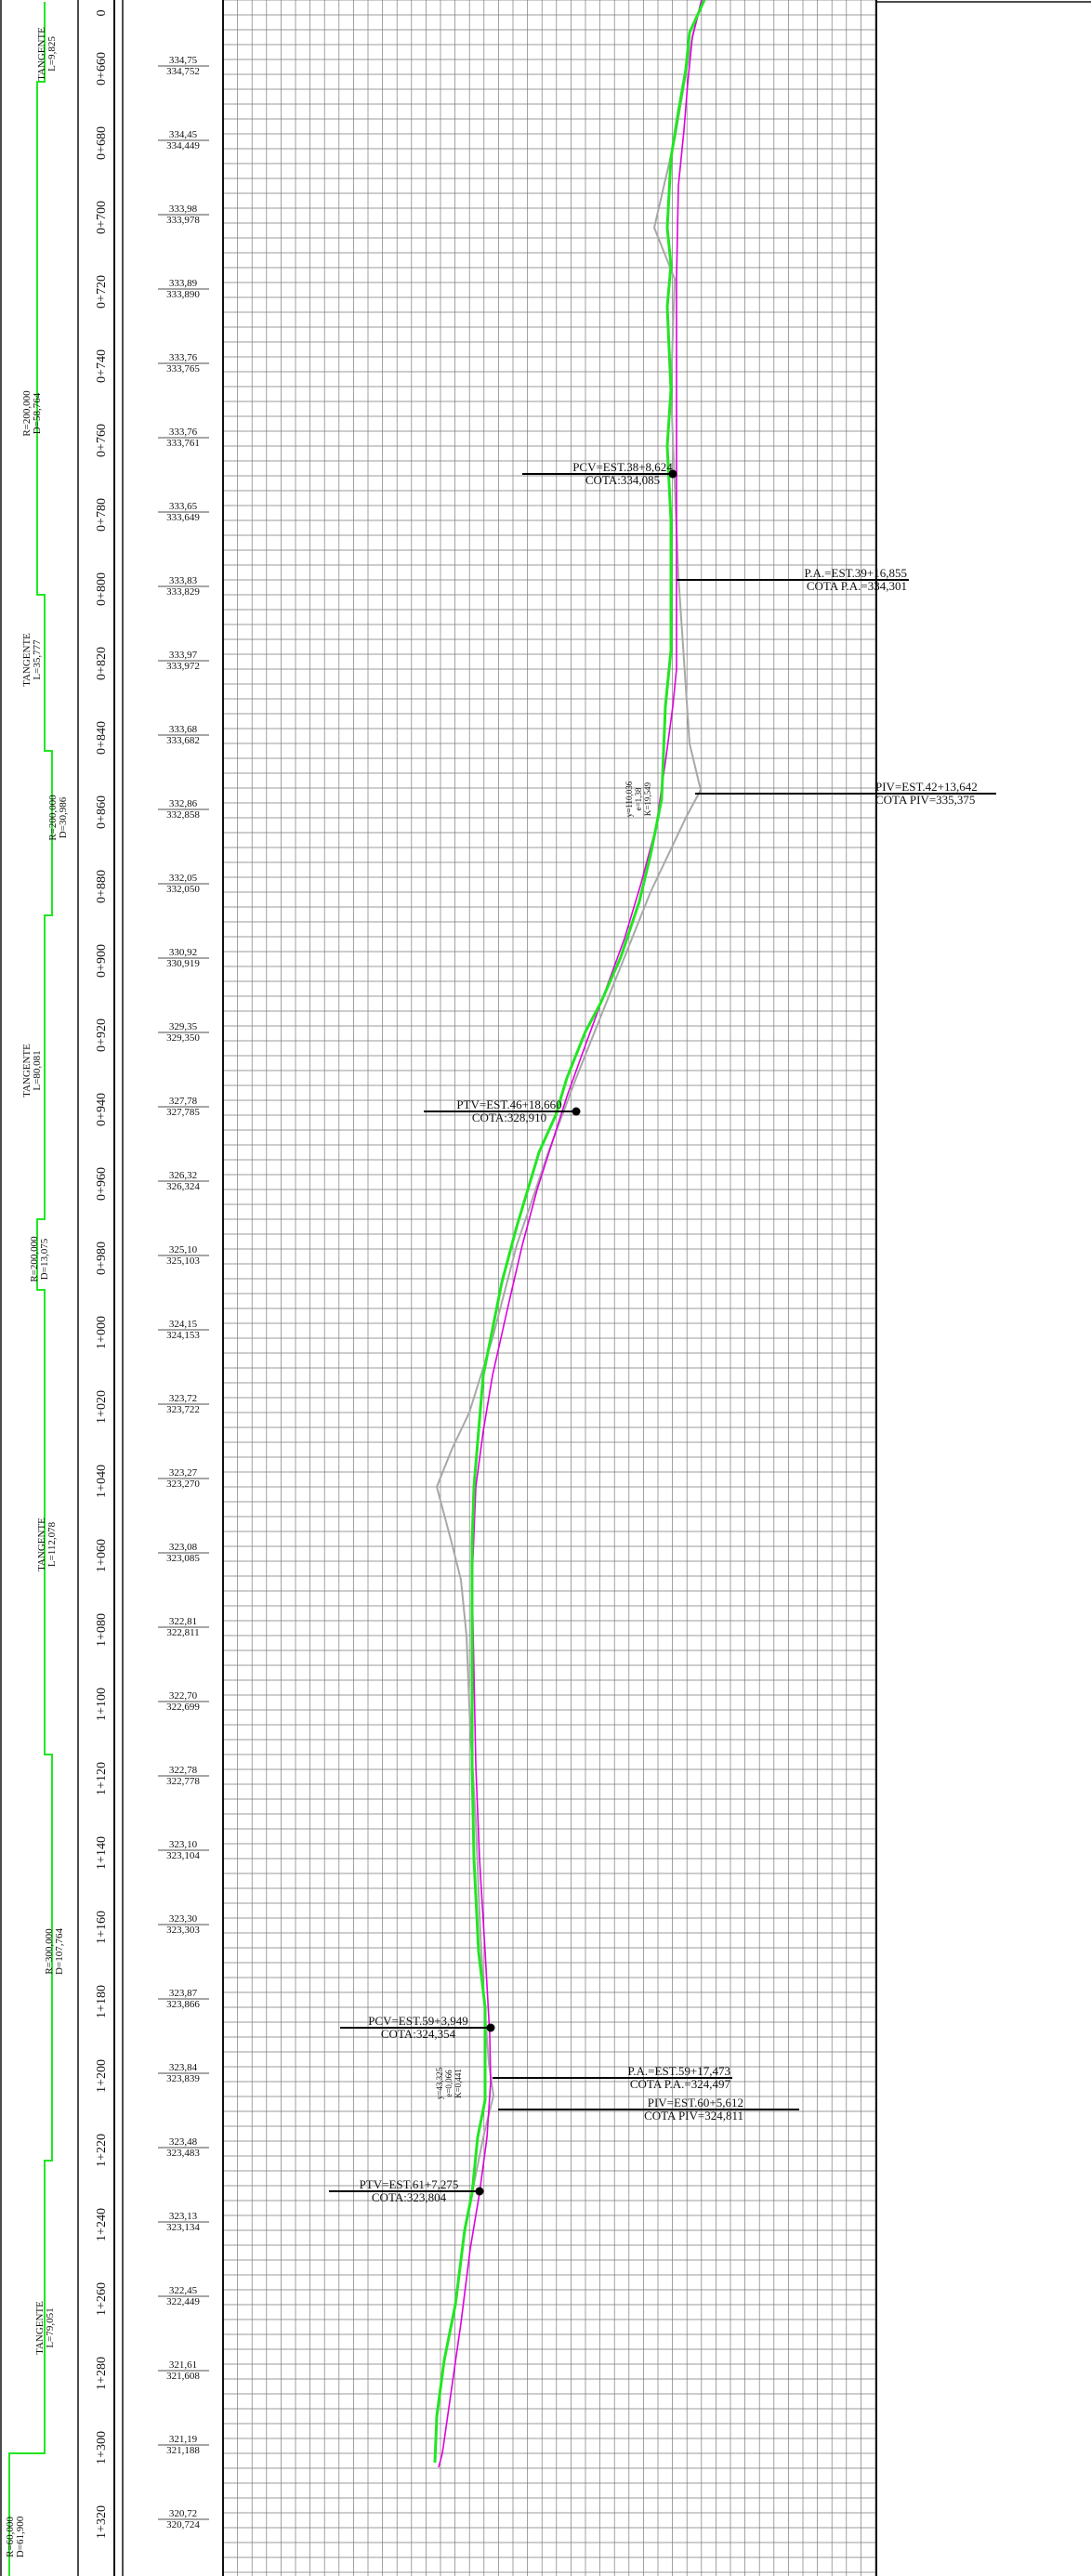  Describe the element at coordinates (102, 1853) in the screenshot. I see `station-label: 1+140` at that location.